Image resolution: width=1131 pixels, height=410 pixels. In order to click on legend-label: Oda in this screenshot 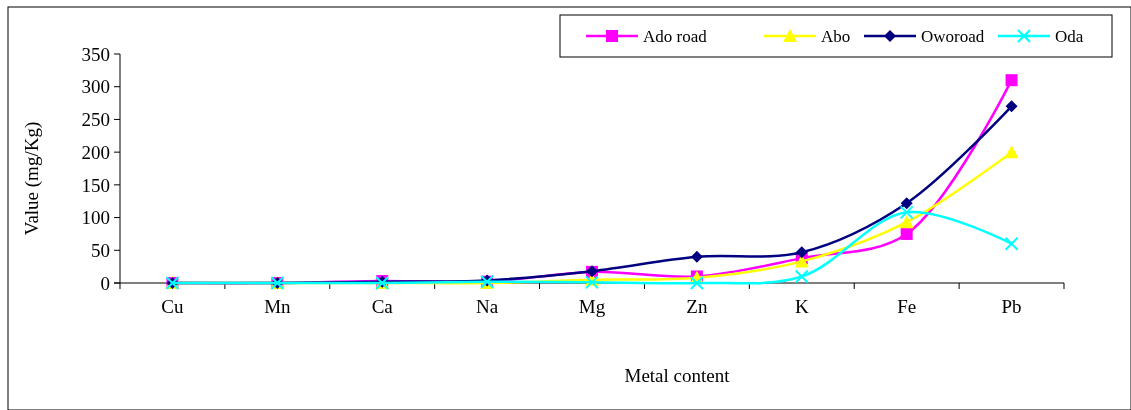, I will do `click(1069, 36)`.